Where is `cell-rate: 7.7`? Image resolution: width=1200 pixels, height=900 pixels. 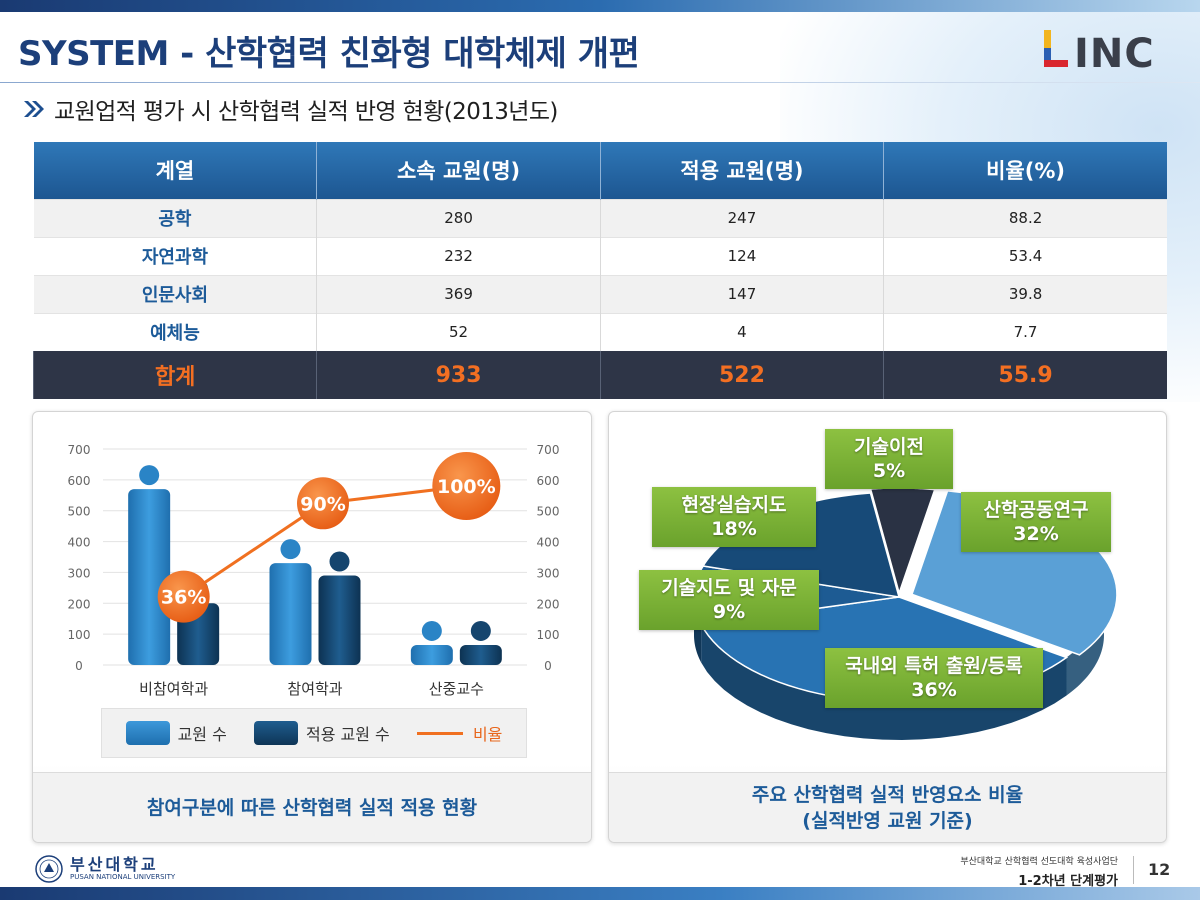
cell-rate: 7.7 is located at coordinates (1025, 331).